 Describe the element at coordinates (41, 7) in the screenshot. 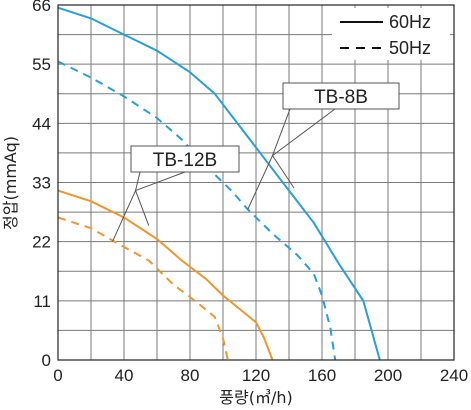

I see `y-tick-label: 66` at that location.